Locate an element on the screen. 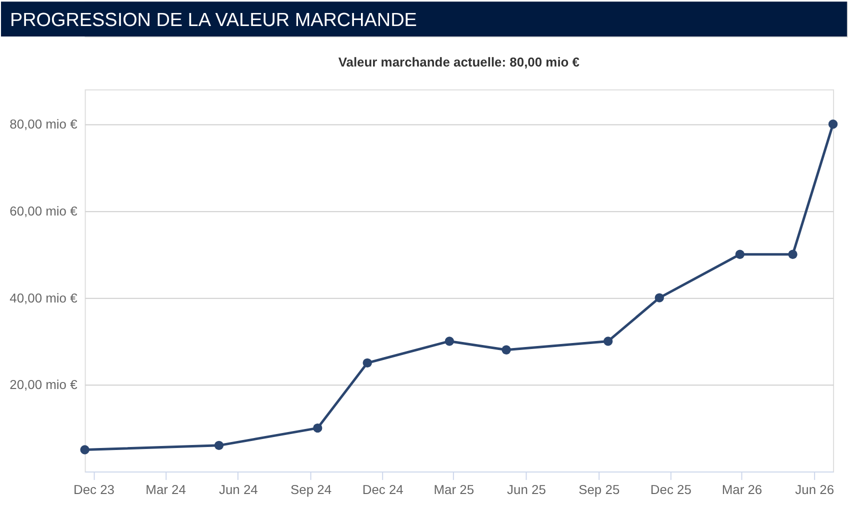 This screenshot has height=505, width=848. x-tick-label: Mar 25 is located at coordinates (454, 489).